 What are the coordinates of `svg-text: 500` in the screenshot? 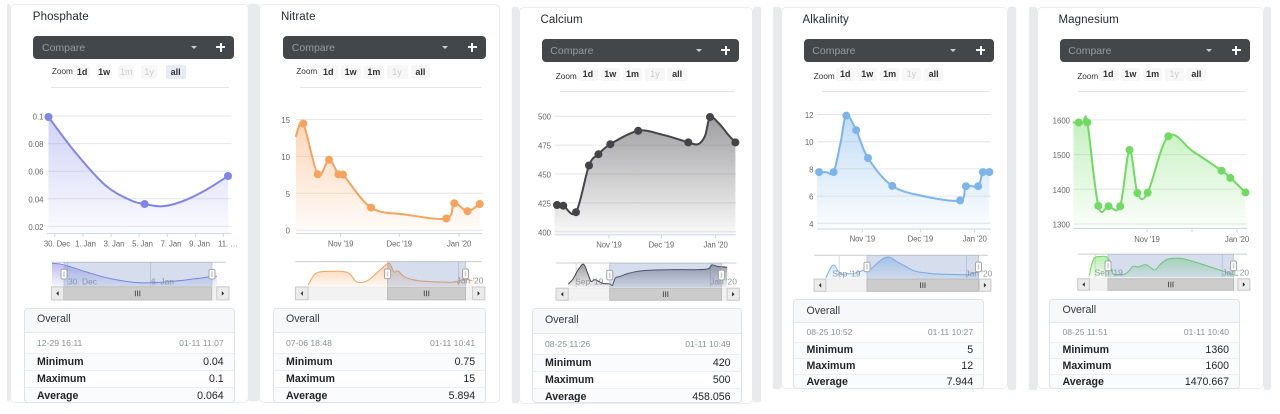 It's located at (545, 117).